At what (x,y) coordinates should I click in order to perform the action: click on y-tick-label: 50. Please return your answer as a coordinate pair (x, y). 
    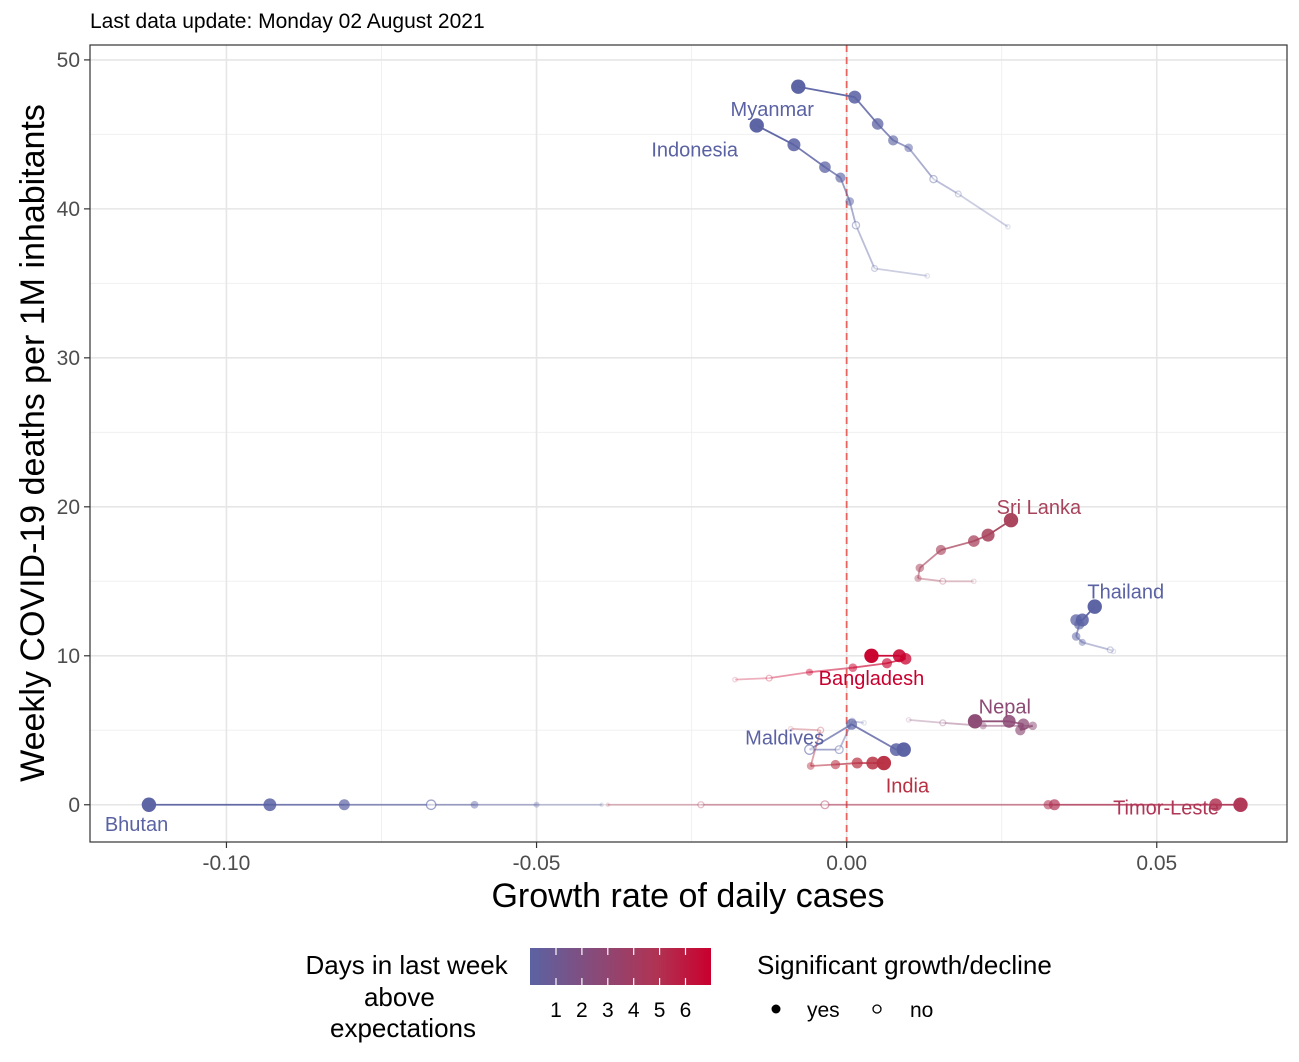
    Looking at the image, I should click on (68, 60).